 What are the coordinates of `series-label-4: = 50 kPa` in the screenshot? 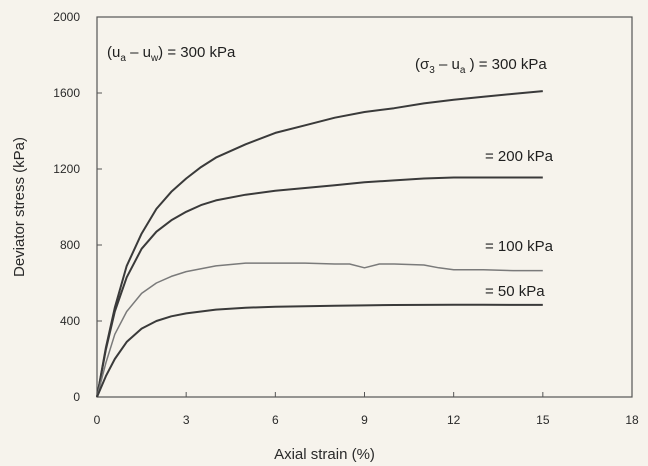 It's located at (515, 291).